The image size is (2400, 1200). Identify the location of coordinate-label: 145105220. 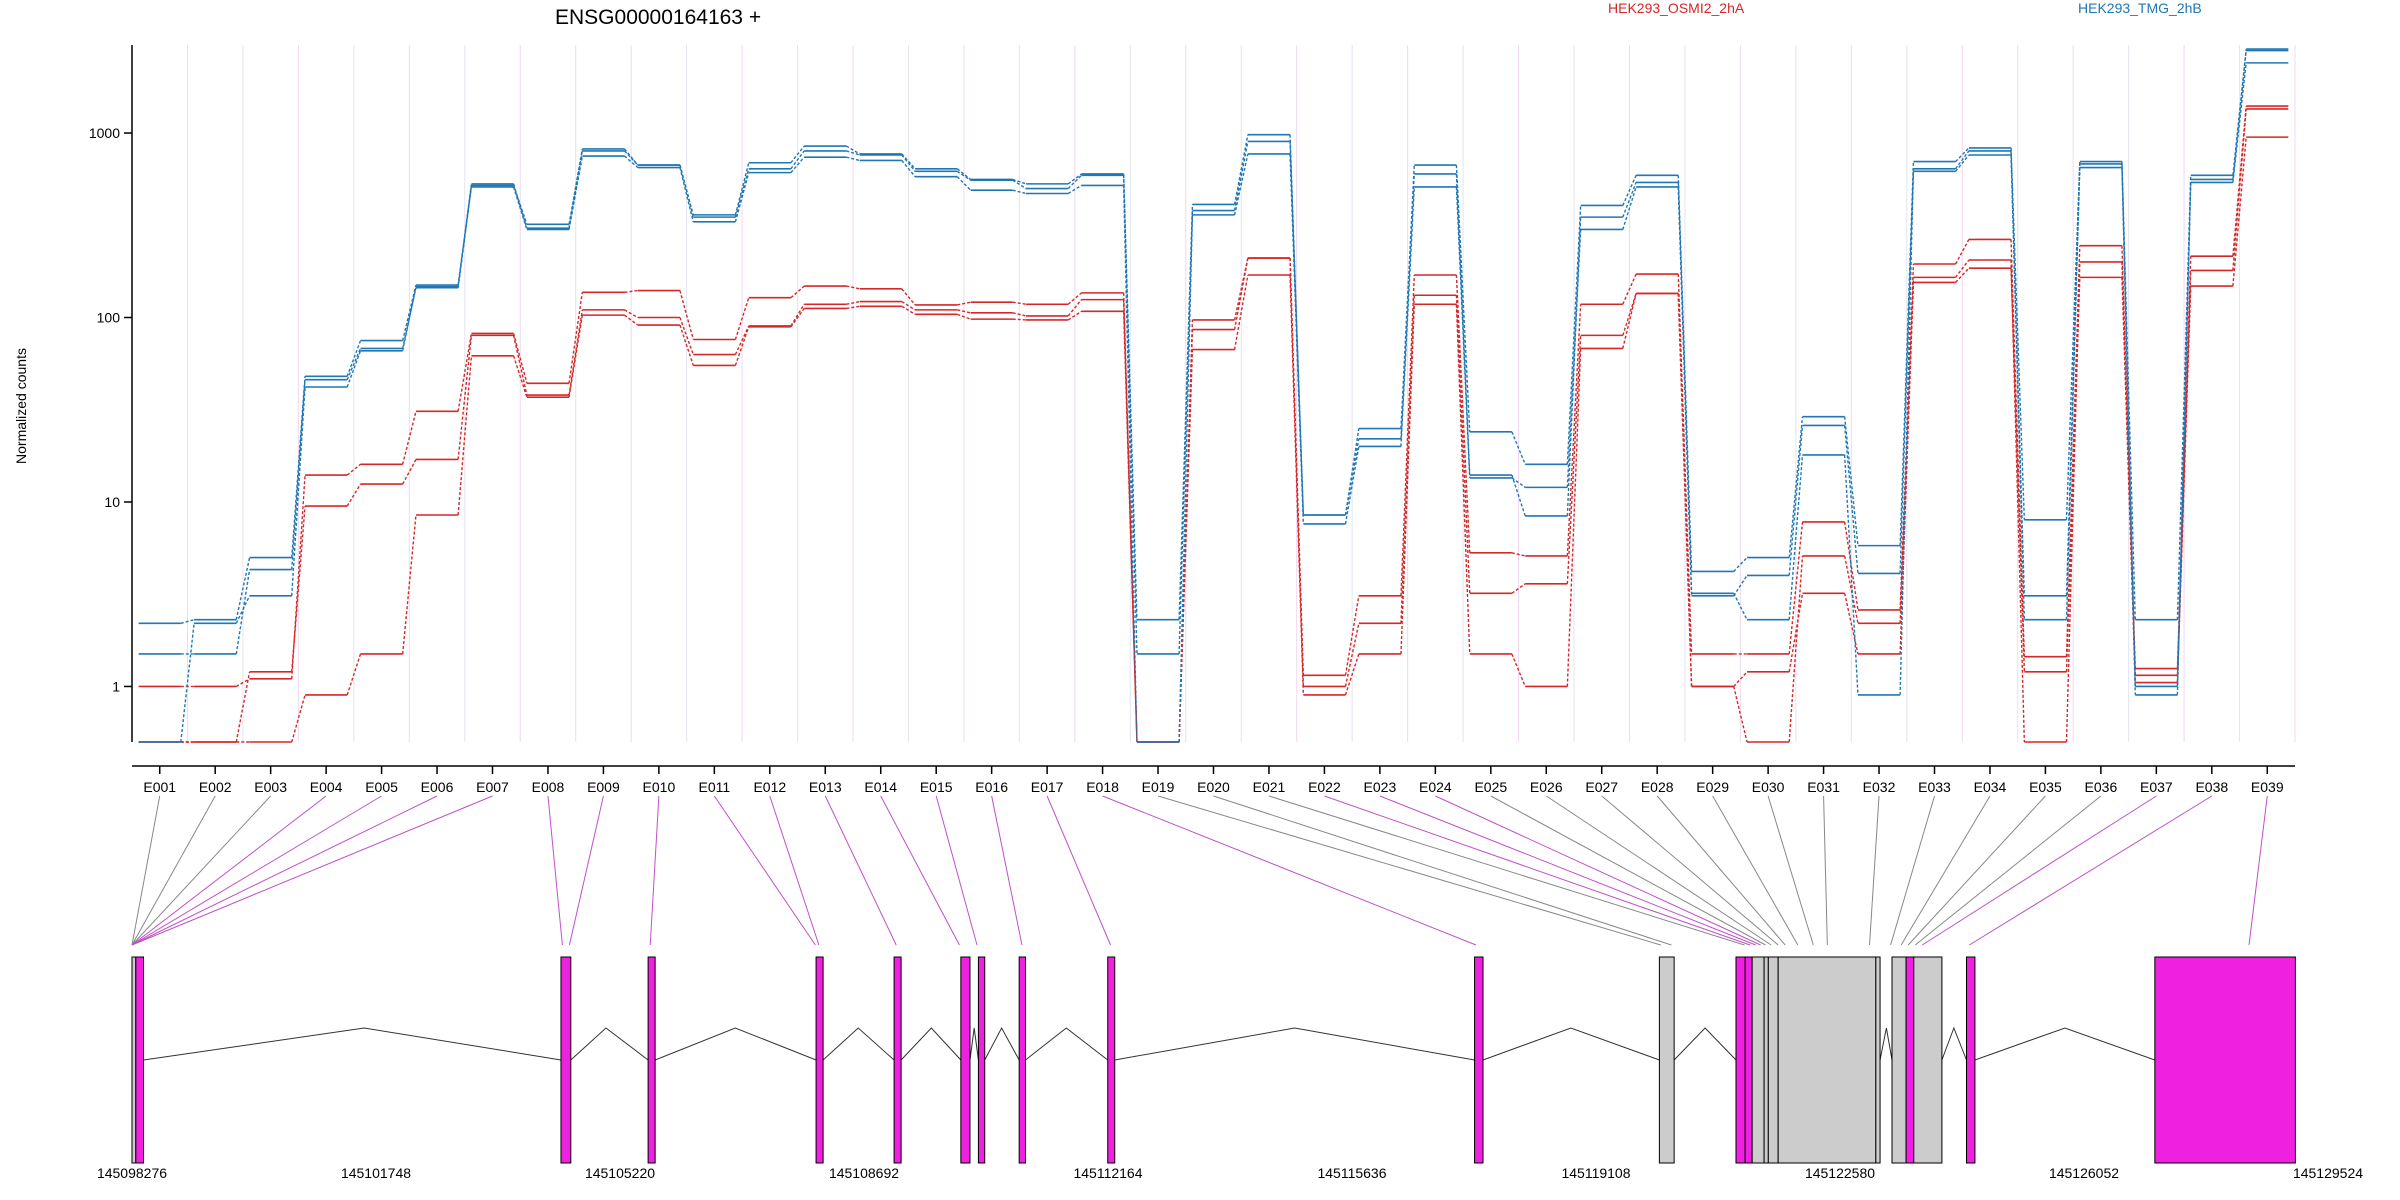
(620, 1173).